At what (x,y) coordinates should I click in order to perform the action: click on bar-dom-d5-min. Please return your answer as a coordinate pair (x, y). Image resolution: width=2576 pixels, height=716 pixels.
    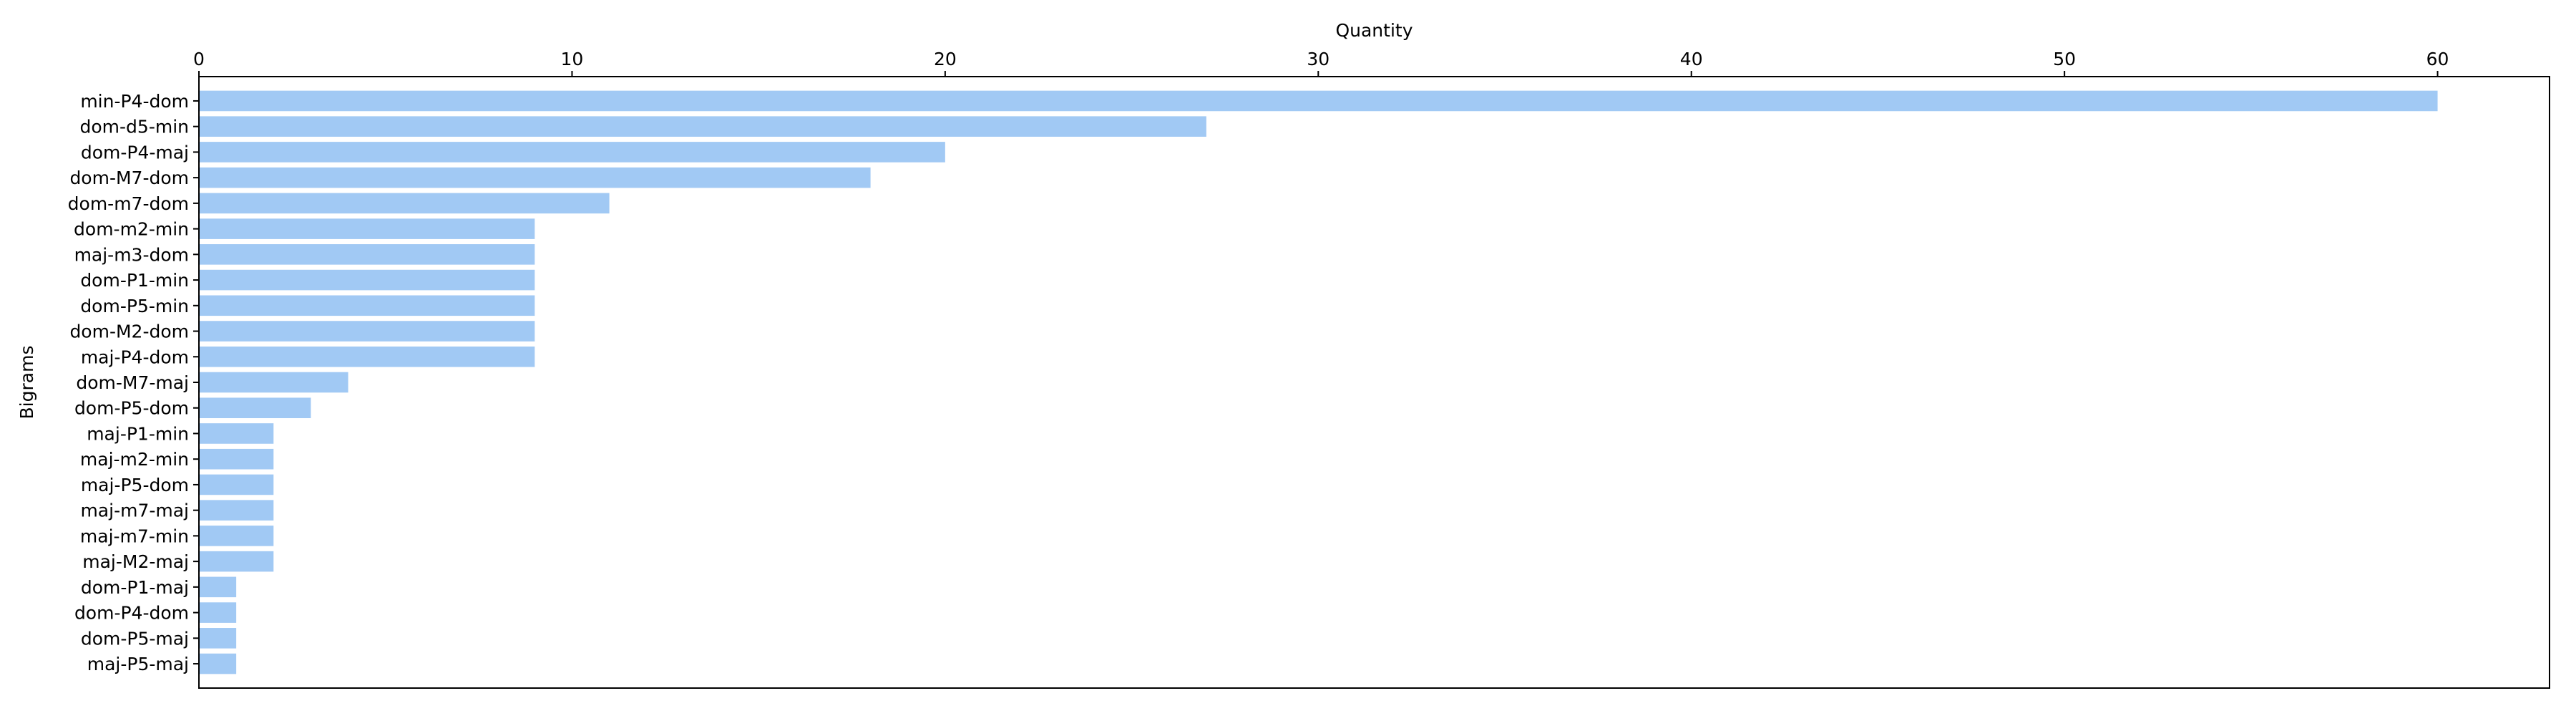
    Looking at the image, I should click on (702, 126).